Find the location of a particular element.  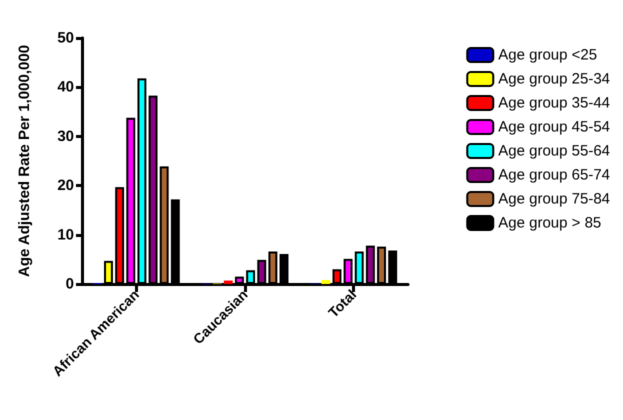

legend-label: Age group <25 is located at coordinates (548, 55).